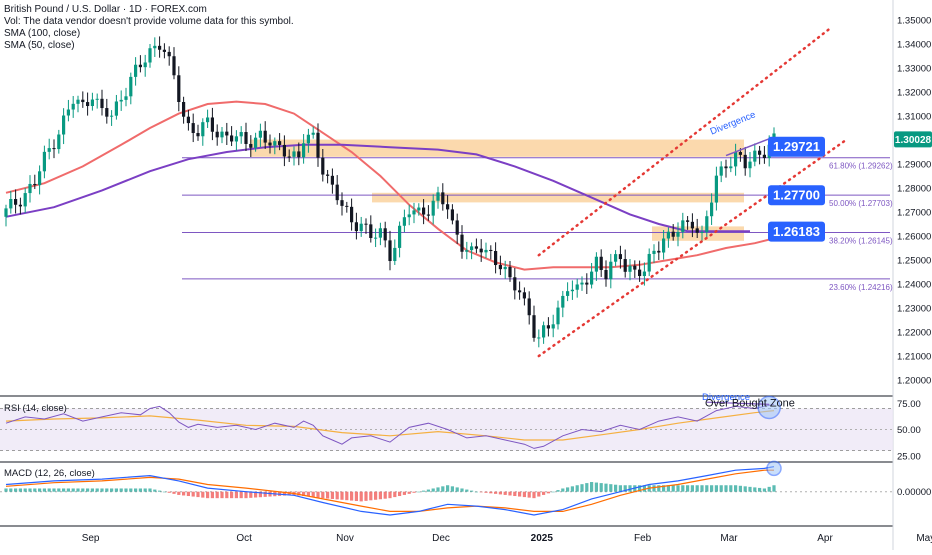  Describe the element at coordinates (39, 45) in the screenshot. I see `sma50-legend: SMA (50, close)` at that location.